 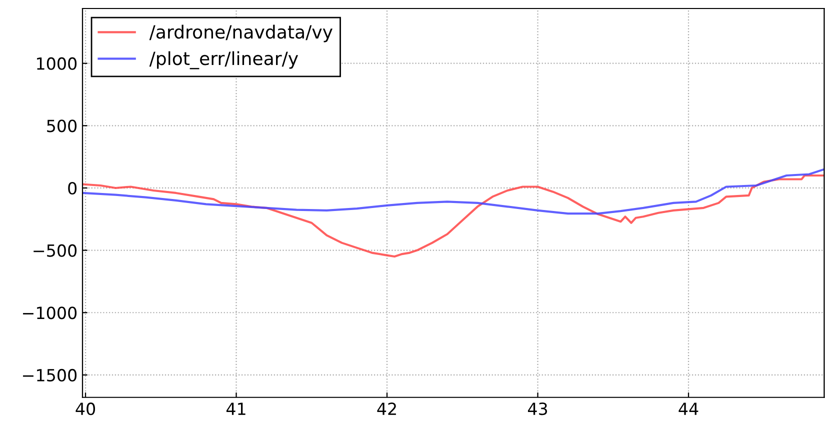 I want to click on legend-label: /ardrone/navdata/vy, so click(x=240, y=33).